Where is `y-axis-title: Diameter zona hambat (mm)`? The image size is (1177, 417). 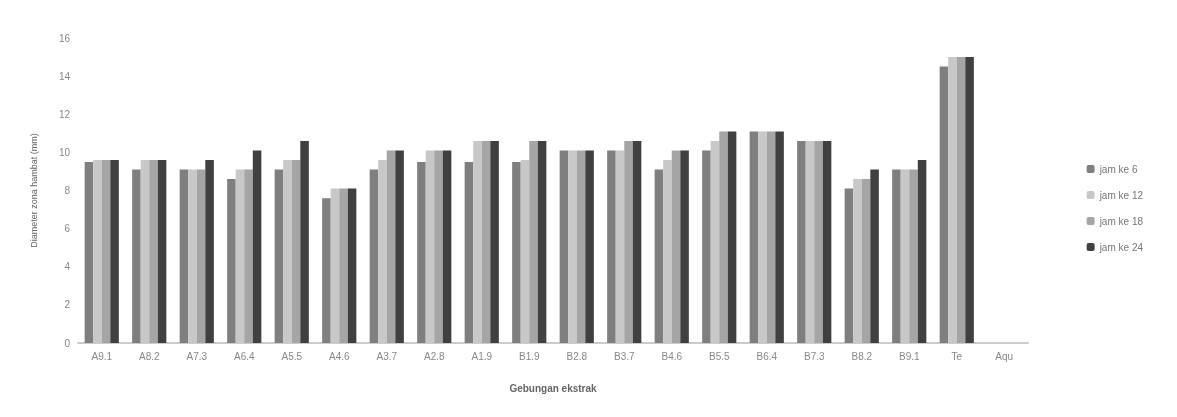
y-axis-title: Diameter zona hambat (mm) is located at coordinates (33, 190).